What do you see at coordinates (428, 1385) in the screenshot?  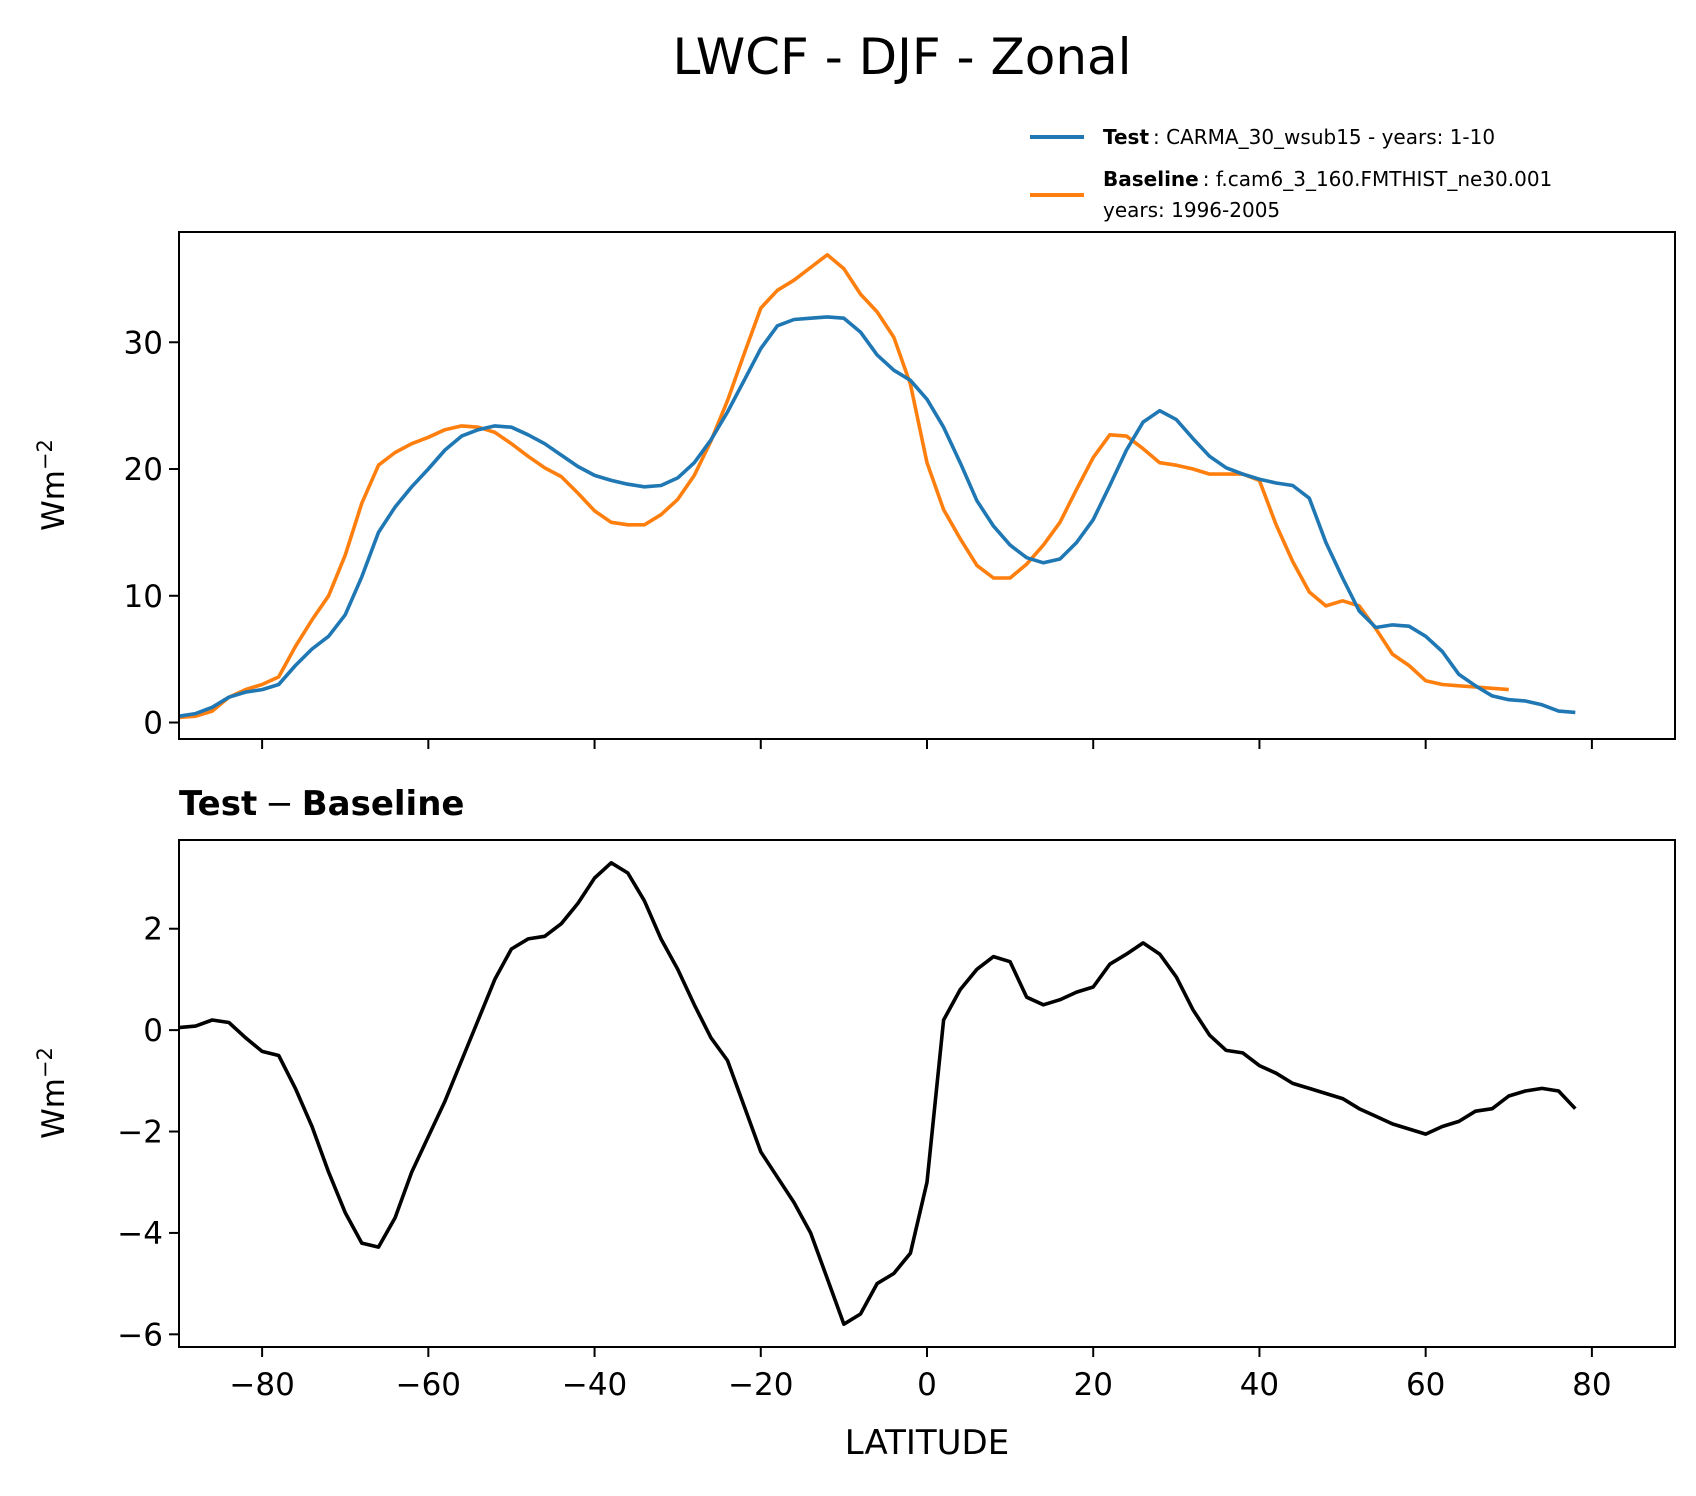 I see `bottom-x-tick-label: −60` at bounding box center [428, 1385].